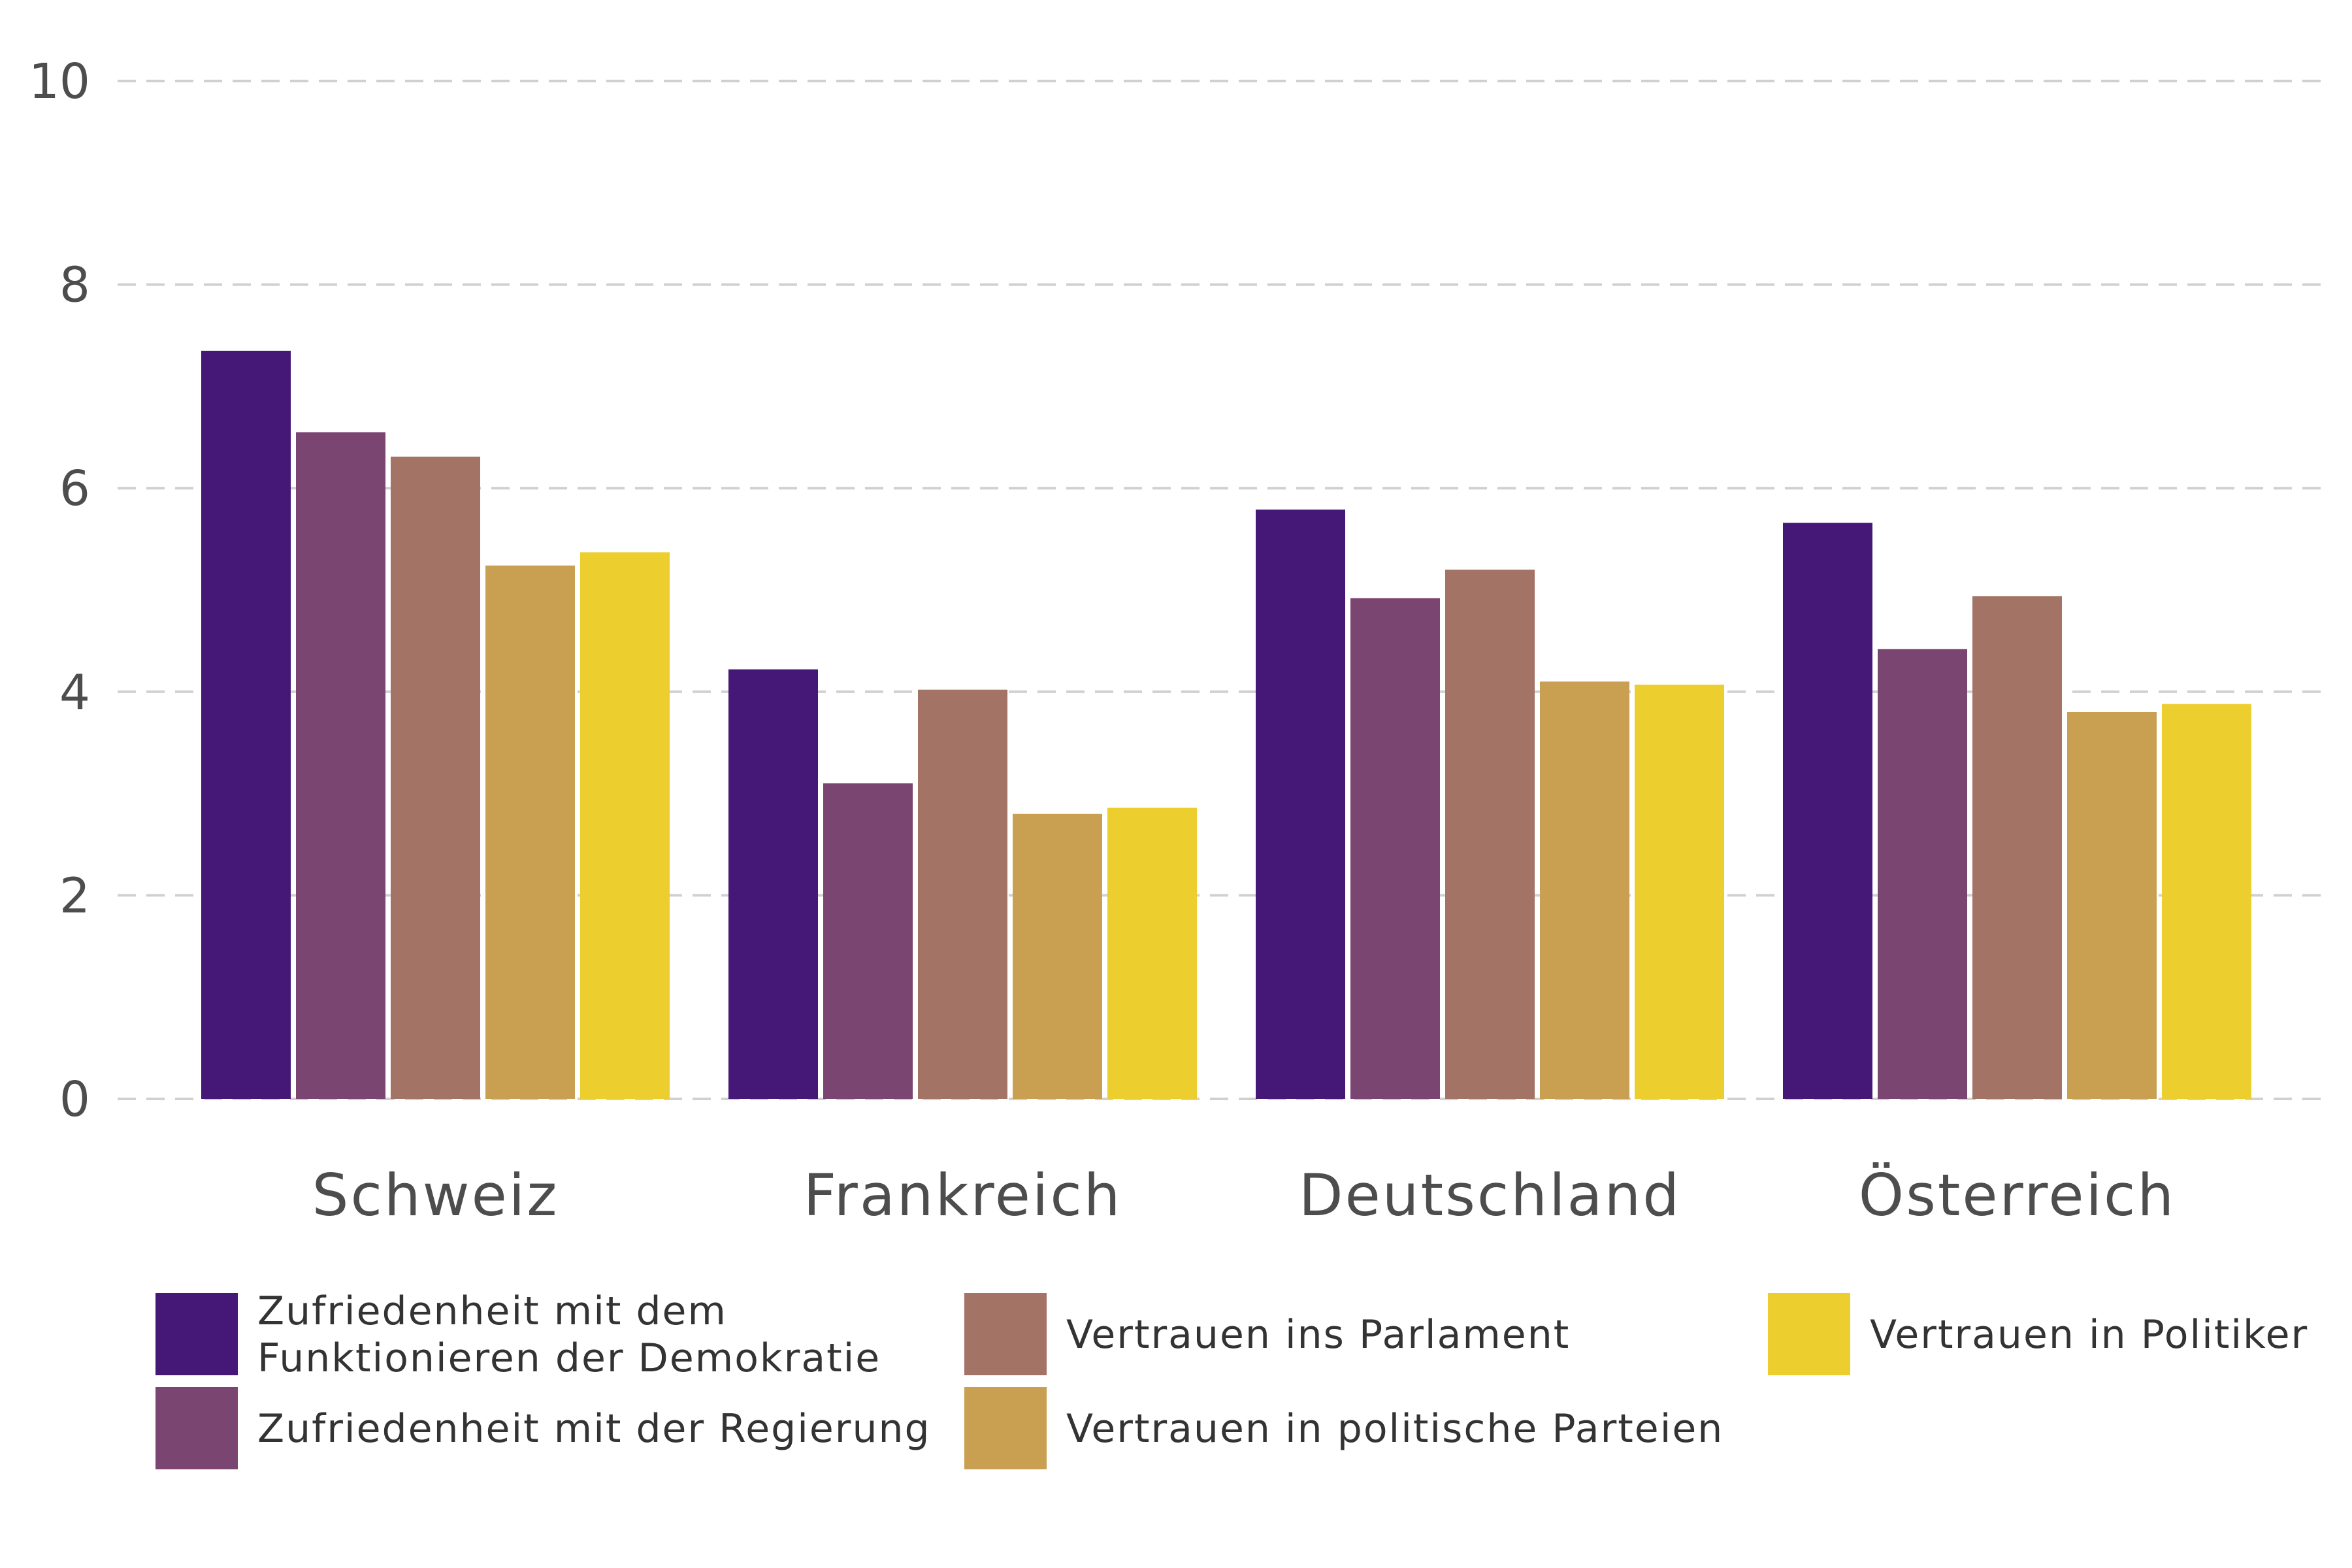 Image resolution: width=2352 pixels, height=1568 pixels. Describe the element at coordinates (74, 489) in the screenshot. I see `y-tick-label: 6` at that location.